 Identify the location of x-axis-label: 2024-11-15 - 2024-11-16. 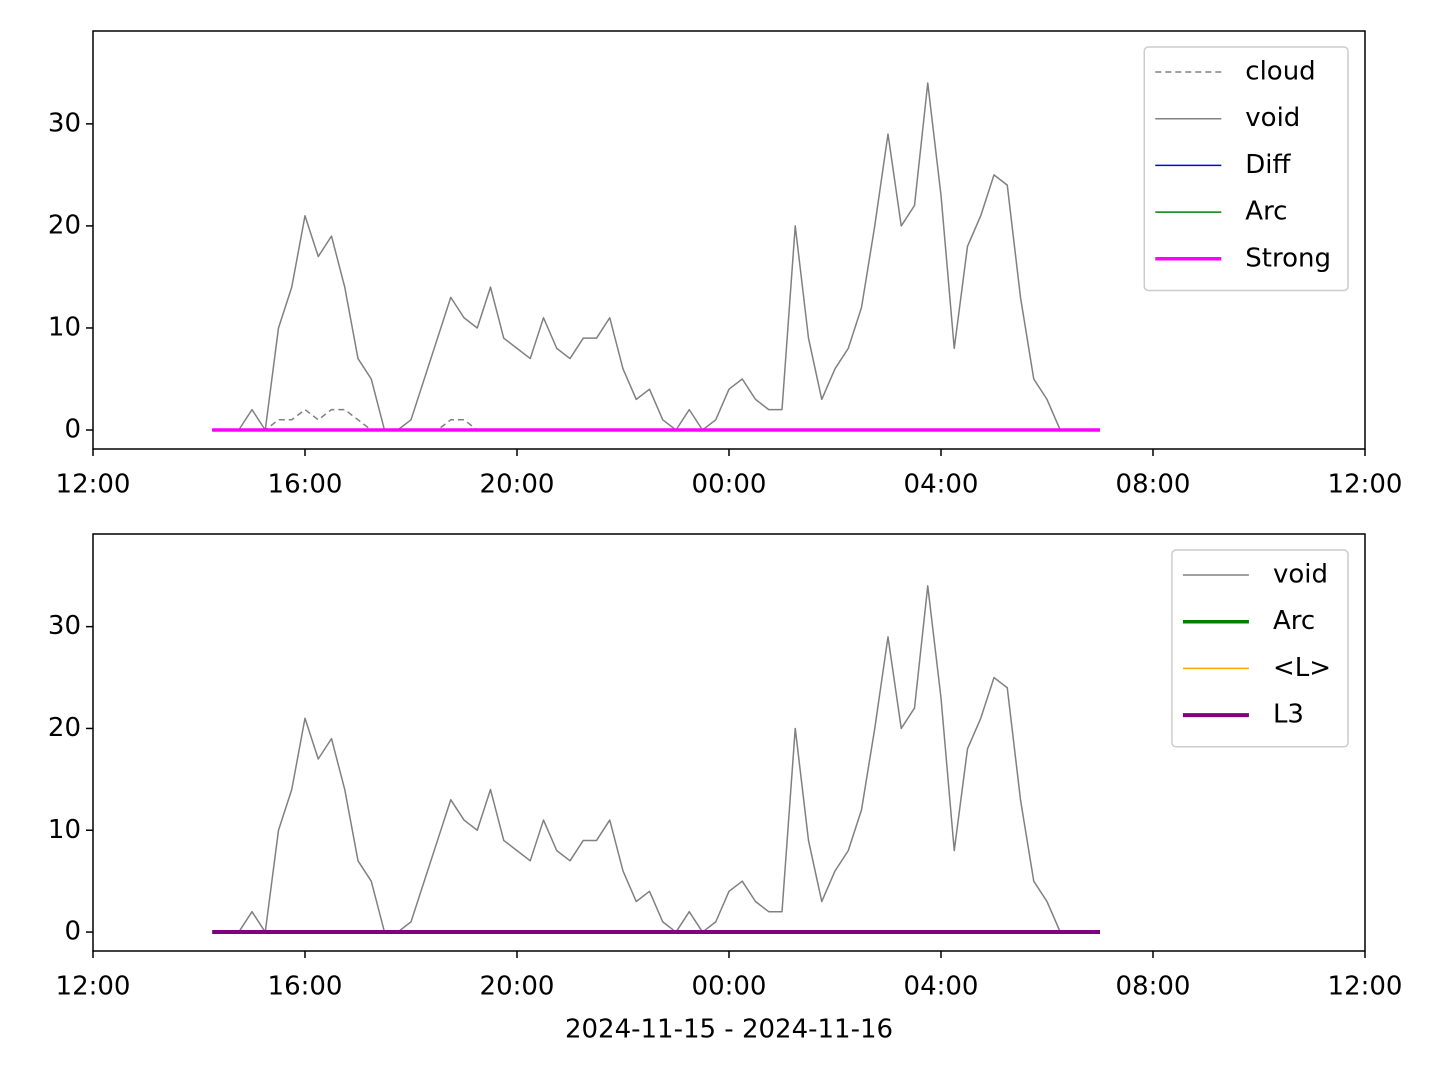
(729, 1030).